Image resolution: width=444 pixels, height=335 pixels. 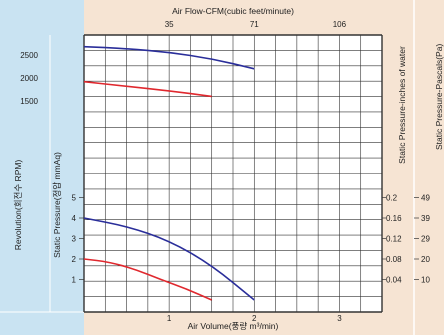 What do you see at coordinates (340, 24) in the screenshot?
I see `x-top-tick-label: 106` at bounding box center [340, 24].